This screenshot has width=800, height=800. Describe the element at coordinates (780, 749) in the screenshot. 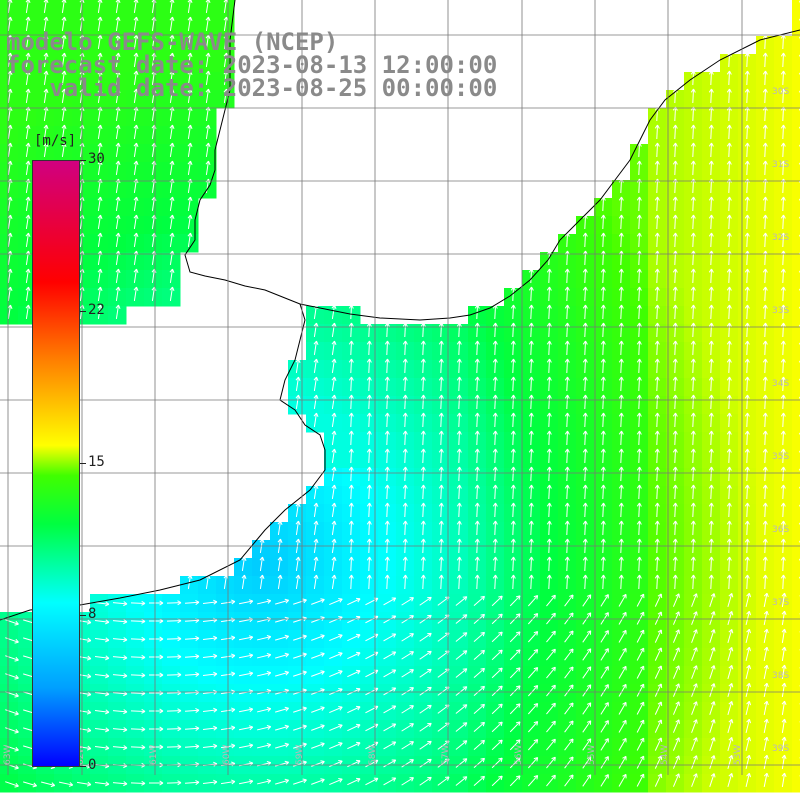

I see `latitude-label: 39S` at that location.